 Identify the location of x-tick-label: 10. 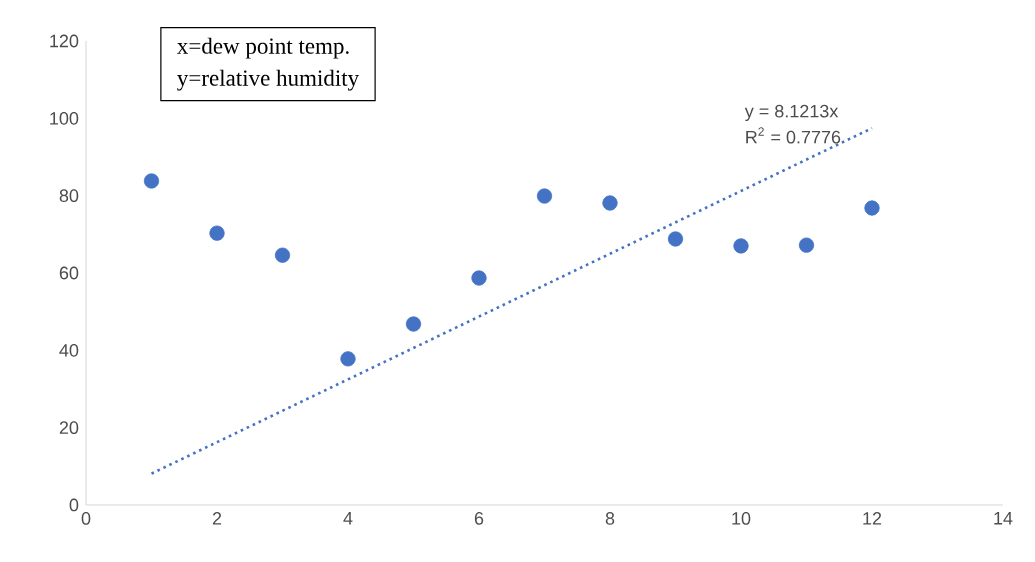
(741, 518).